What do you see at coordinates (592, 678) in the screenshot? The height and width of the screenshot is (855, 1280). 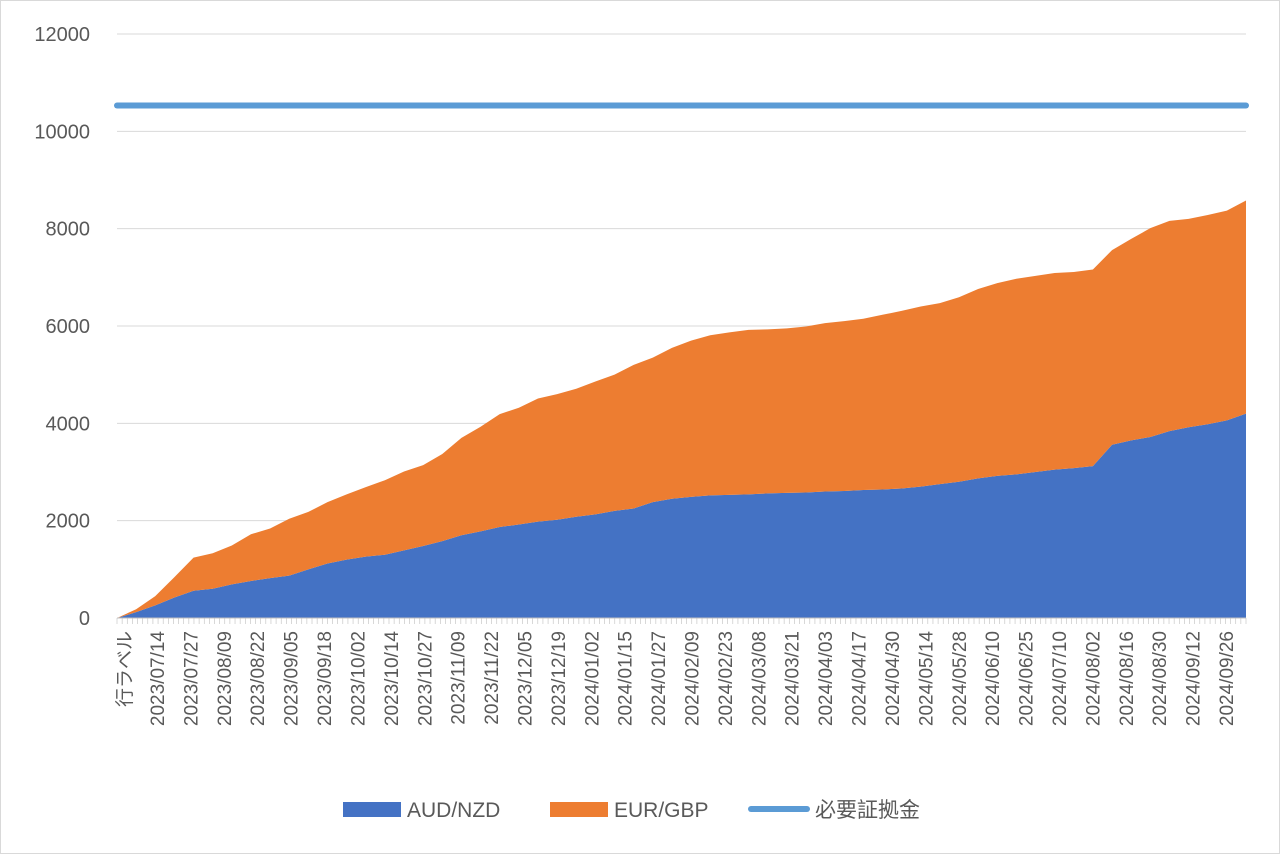 I see `x-tick-label: 2024/01/02` at bounding box center [592, 678].